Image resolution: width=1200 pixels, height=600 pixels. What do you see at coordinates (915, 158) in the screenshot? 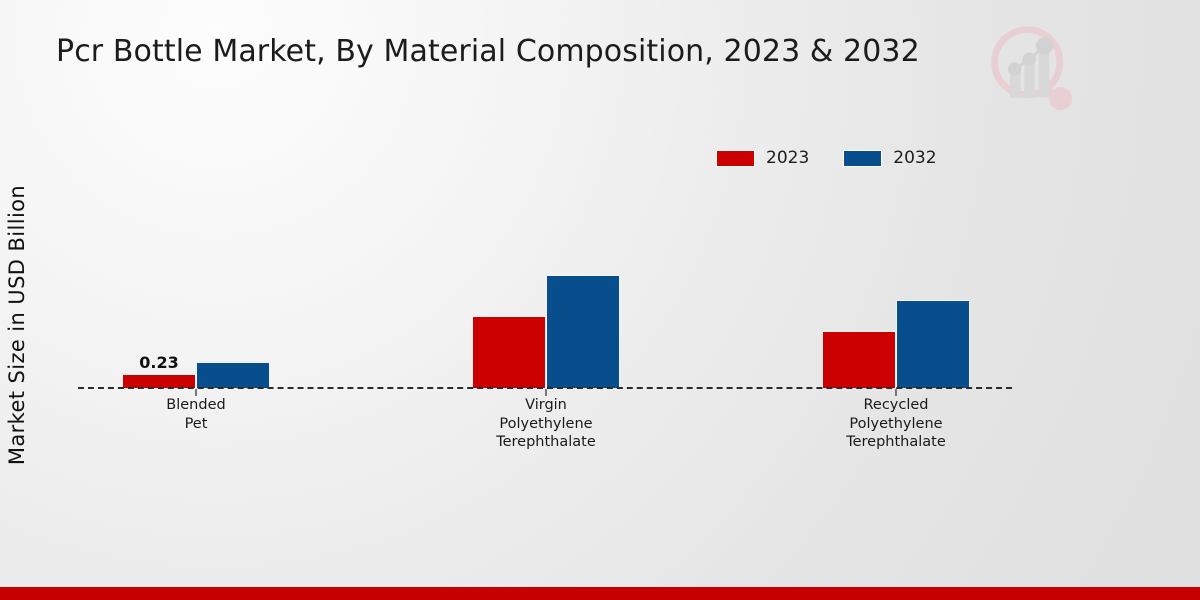
I see `legend-label-2032: 2032` at bounding box center [915, 158].